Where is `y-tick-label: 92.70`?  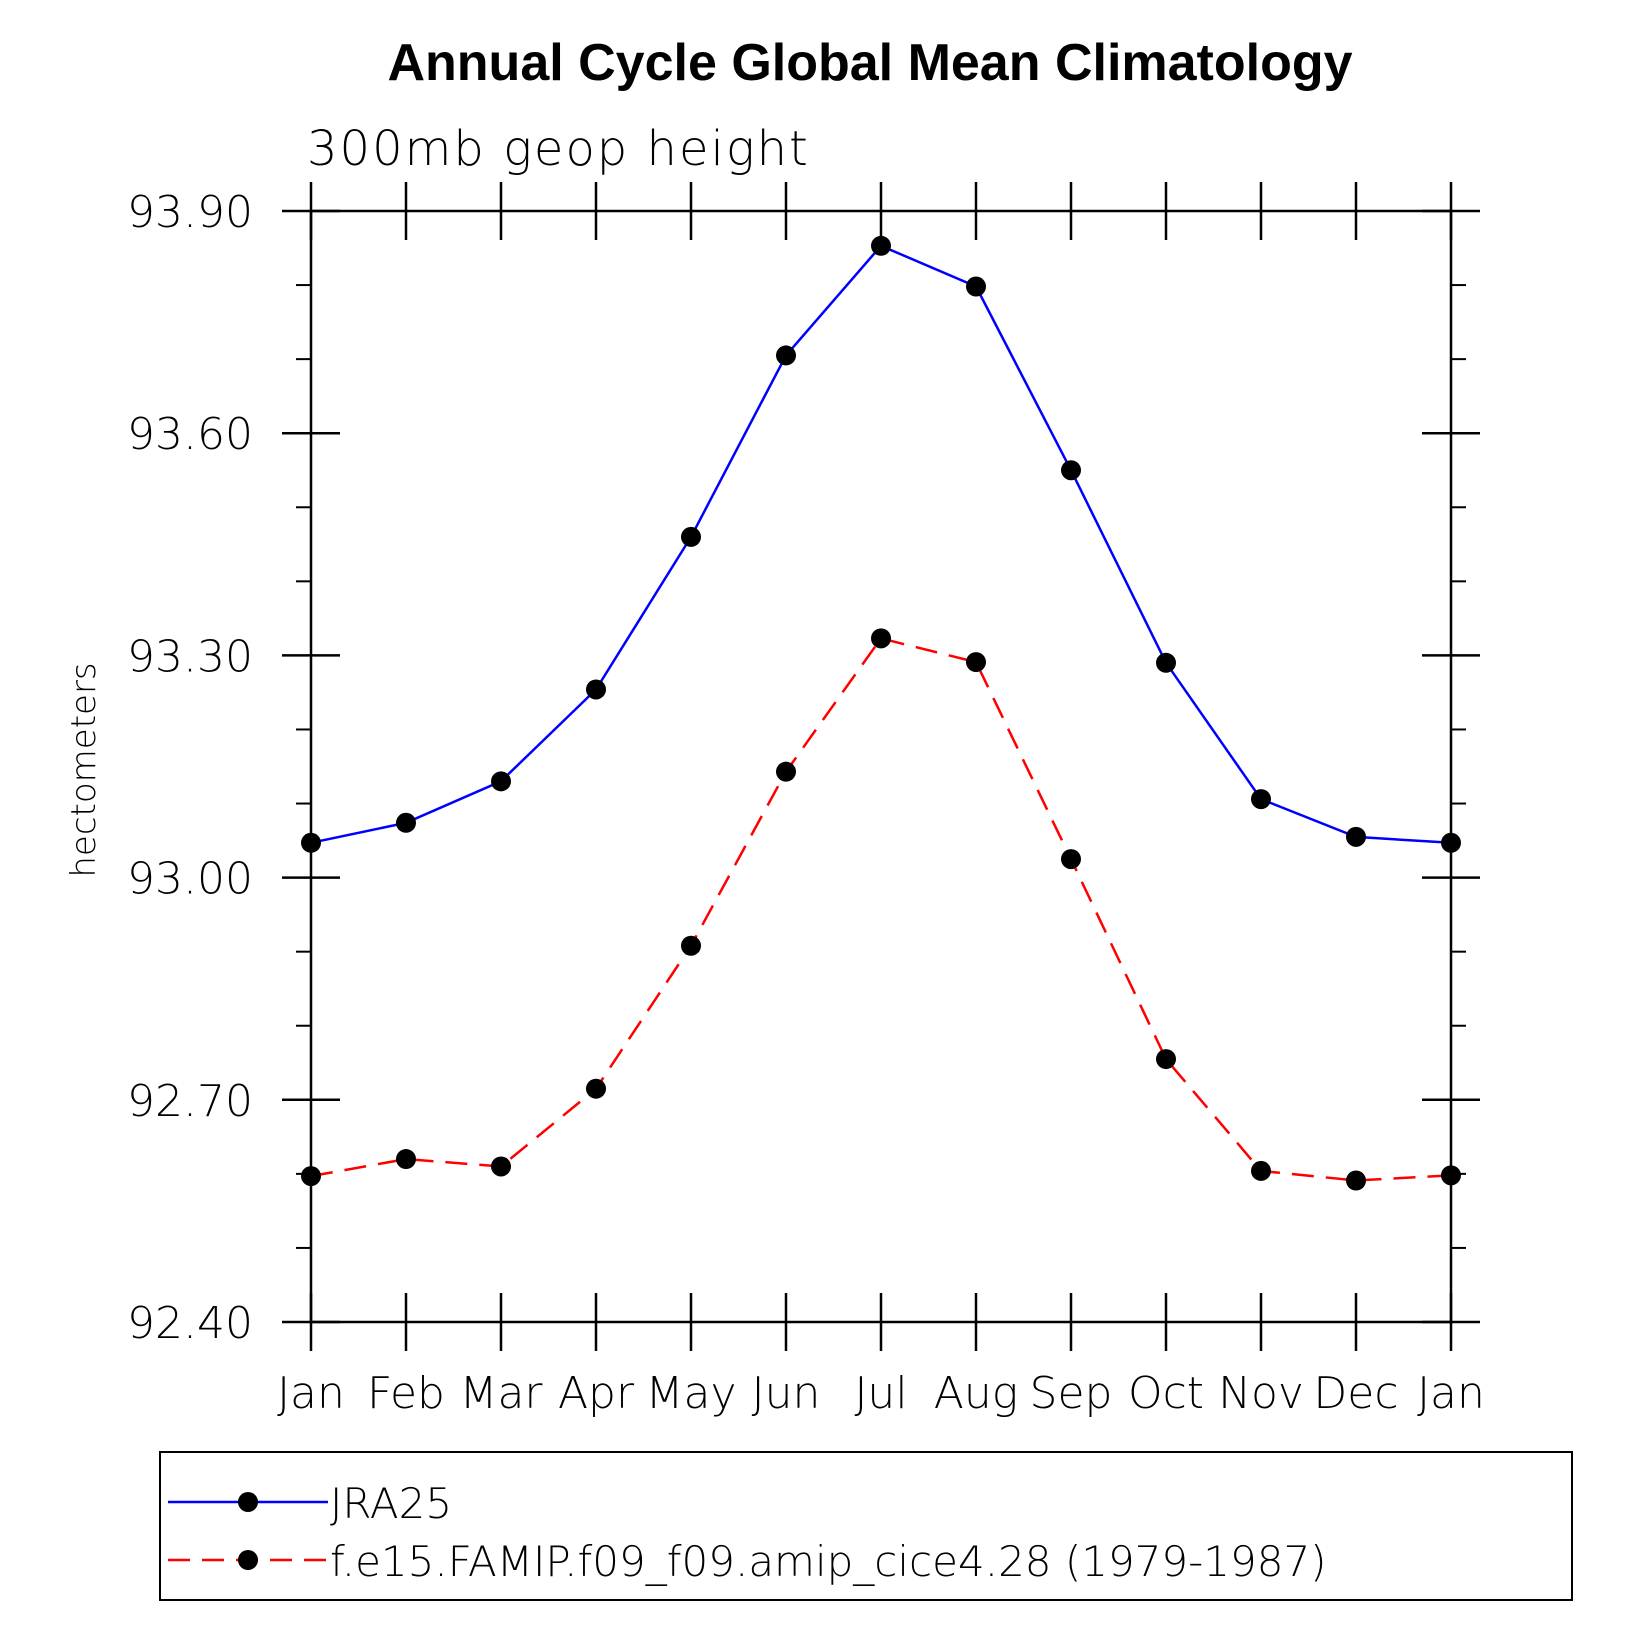
y-tick-label: 92.70 is located at coordinates (190, 1101).